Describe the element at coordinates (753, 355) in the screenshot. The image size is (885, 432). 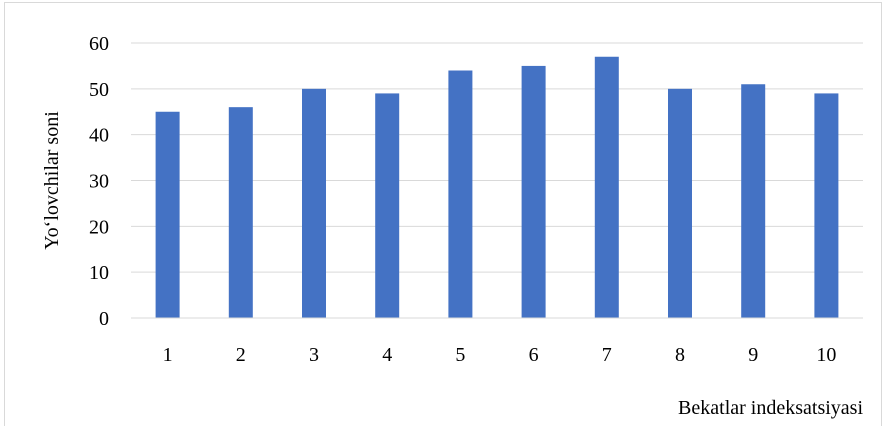
I see `x-tick-label: 9` at that location.